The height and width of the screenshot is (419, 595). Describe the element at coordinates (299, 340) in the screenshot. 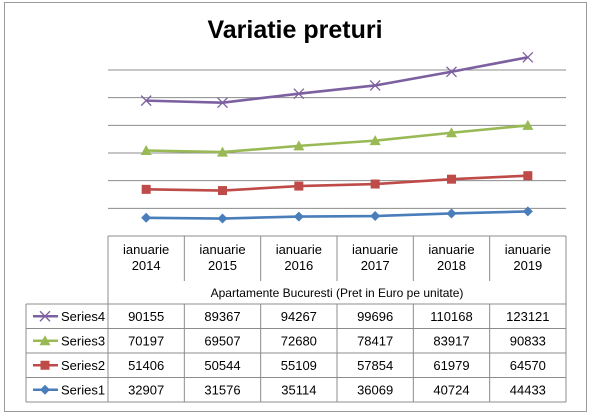

I see `data-label: 72680` at that location.